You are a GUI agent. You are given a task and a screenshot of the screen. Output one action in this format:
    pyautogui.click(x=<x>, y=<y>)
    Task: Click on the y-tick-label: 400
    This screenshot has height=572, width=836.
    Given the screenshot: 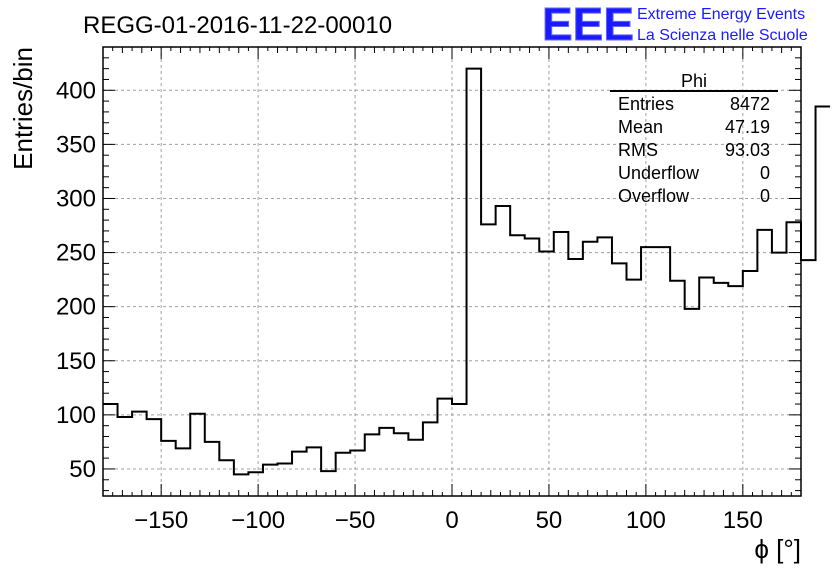 What is the action you would take?
    pyautogui.click(x=76, y=90)
    